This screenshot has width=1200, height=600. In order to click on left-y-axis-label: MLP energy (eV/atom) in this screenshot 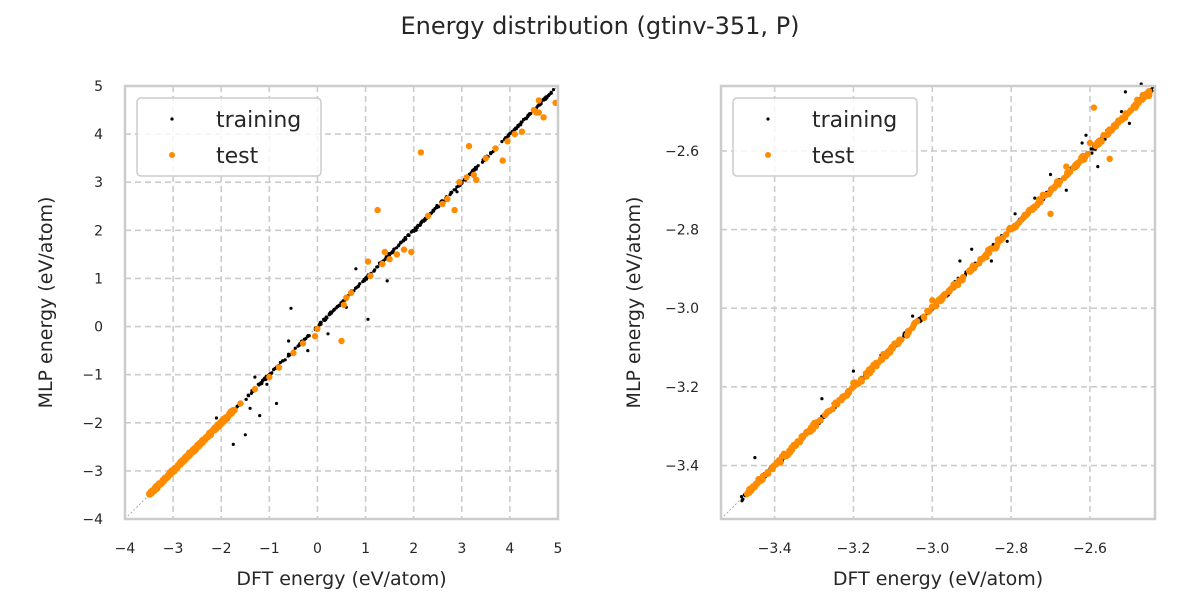, I will do `click(46, 303)`.